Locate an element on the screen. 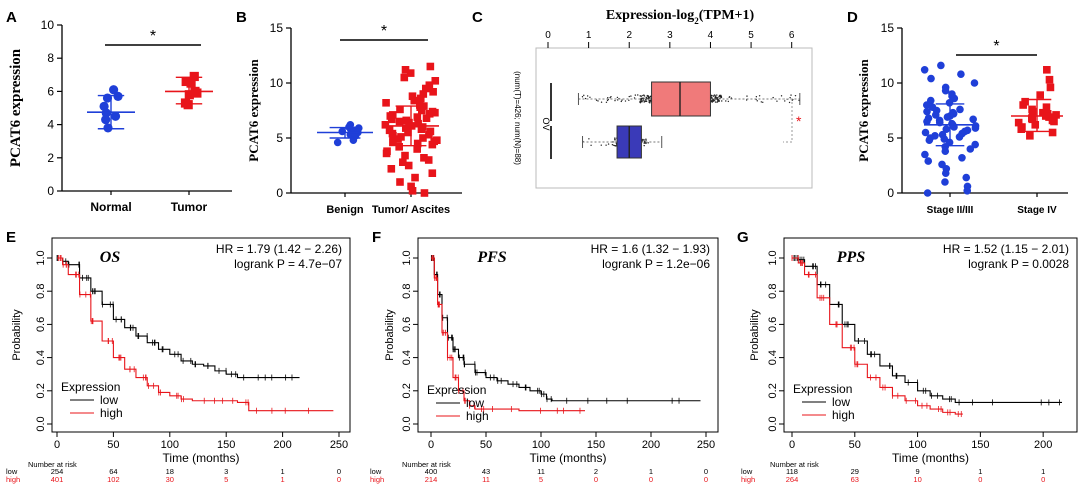 The height and width of the screenshot is (489, 1084). y-tick-label: 0.8 is located at coordinates (41, 291).